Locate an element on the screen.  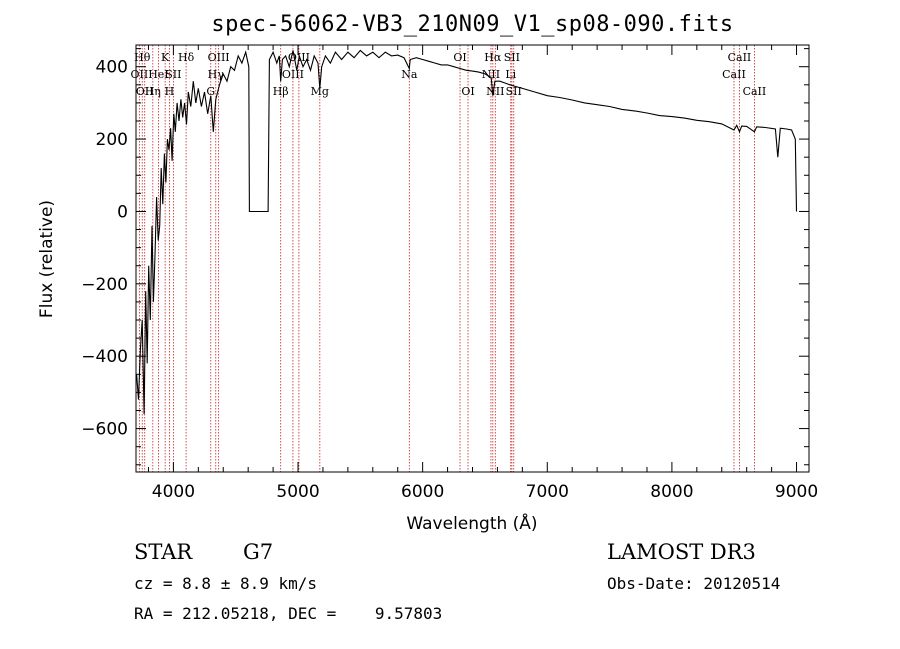
line-label-26: CaII is located at coordinates (740, 57).